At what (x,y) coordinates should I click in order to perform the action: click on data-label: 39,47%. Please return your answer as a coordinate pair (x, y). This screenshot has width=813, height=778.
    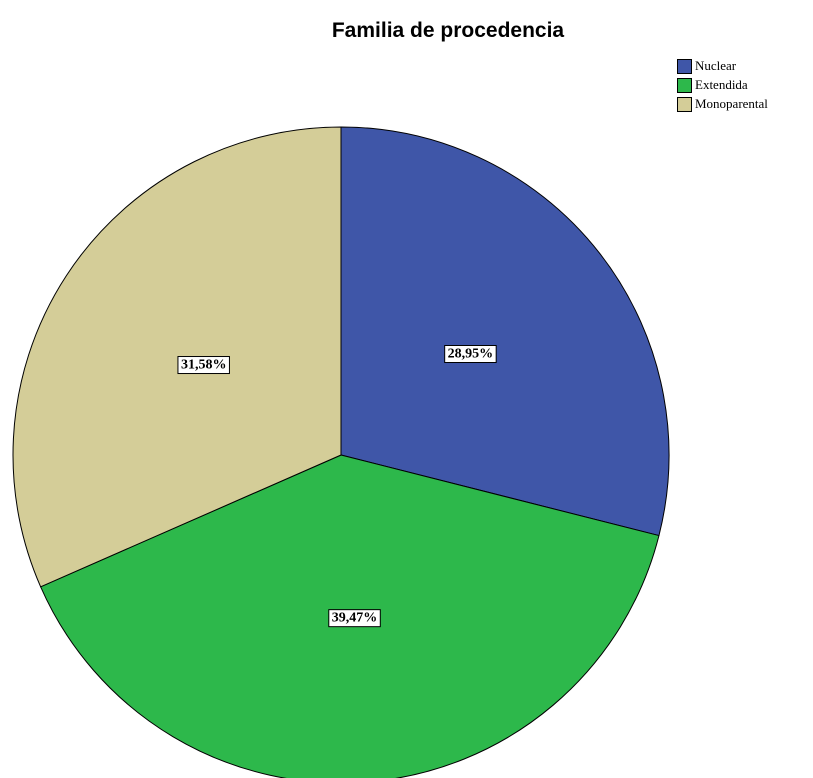
    Looking at the image, I should click on (354, 618).